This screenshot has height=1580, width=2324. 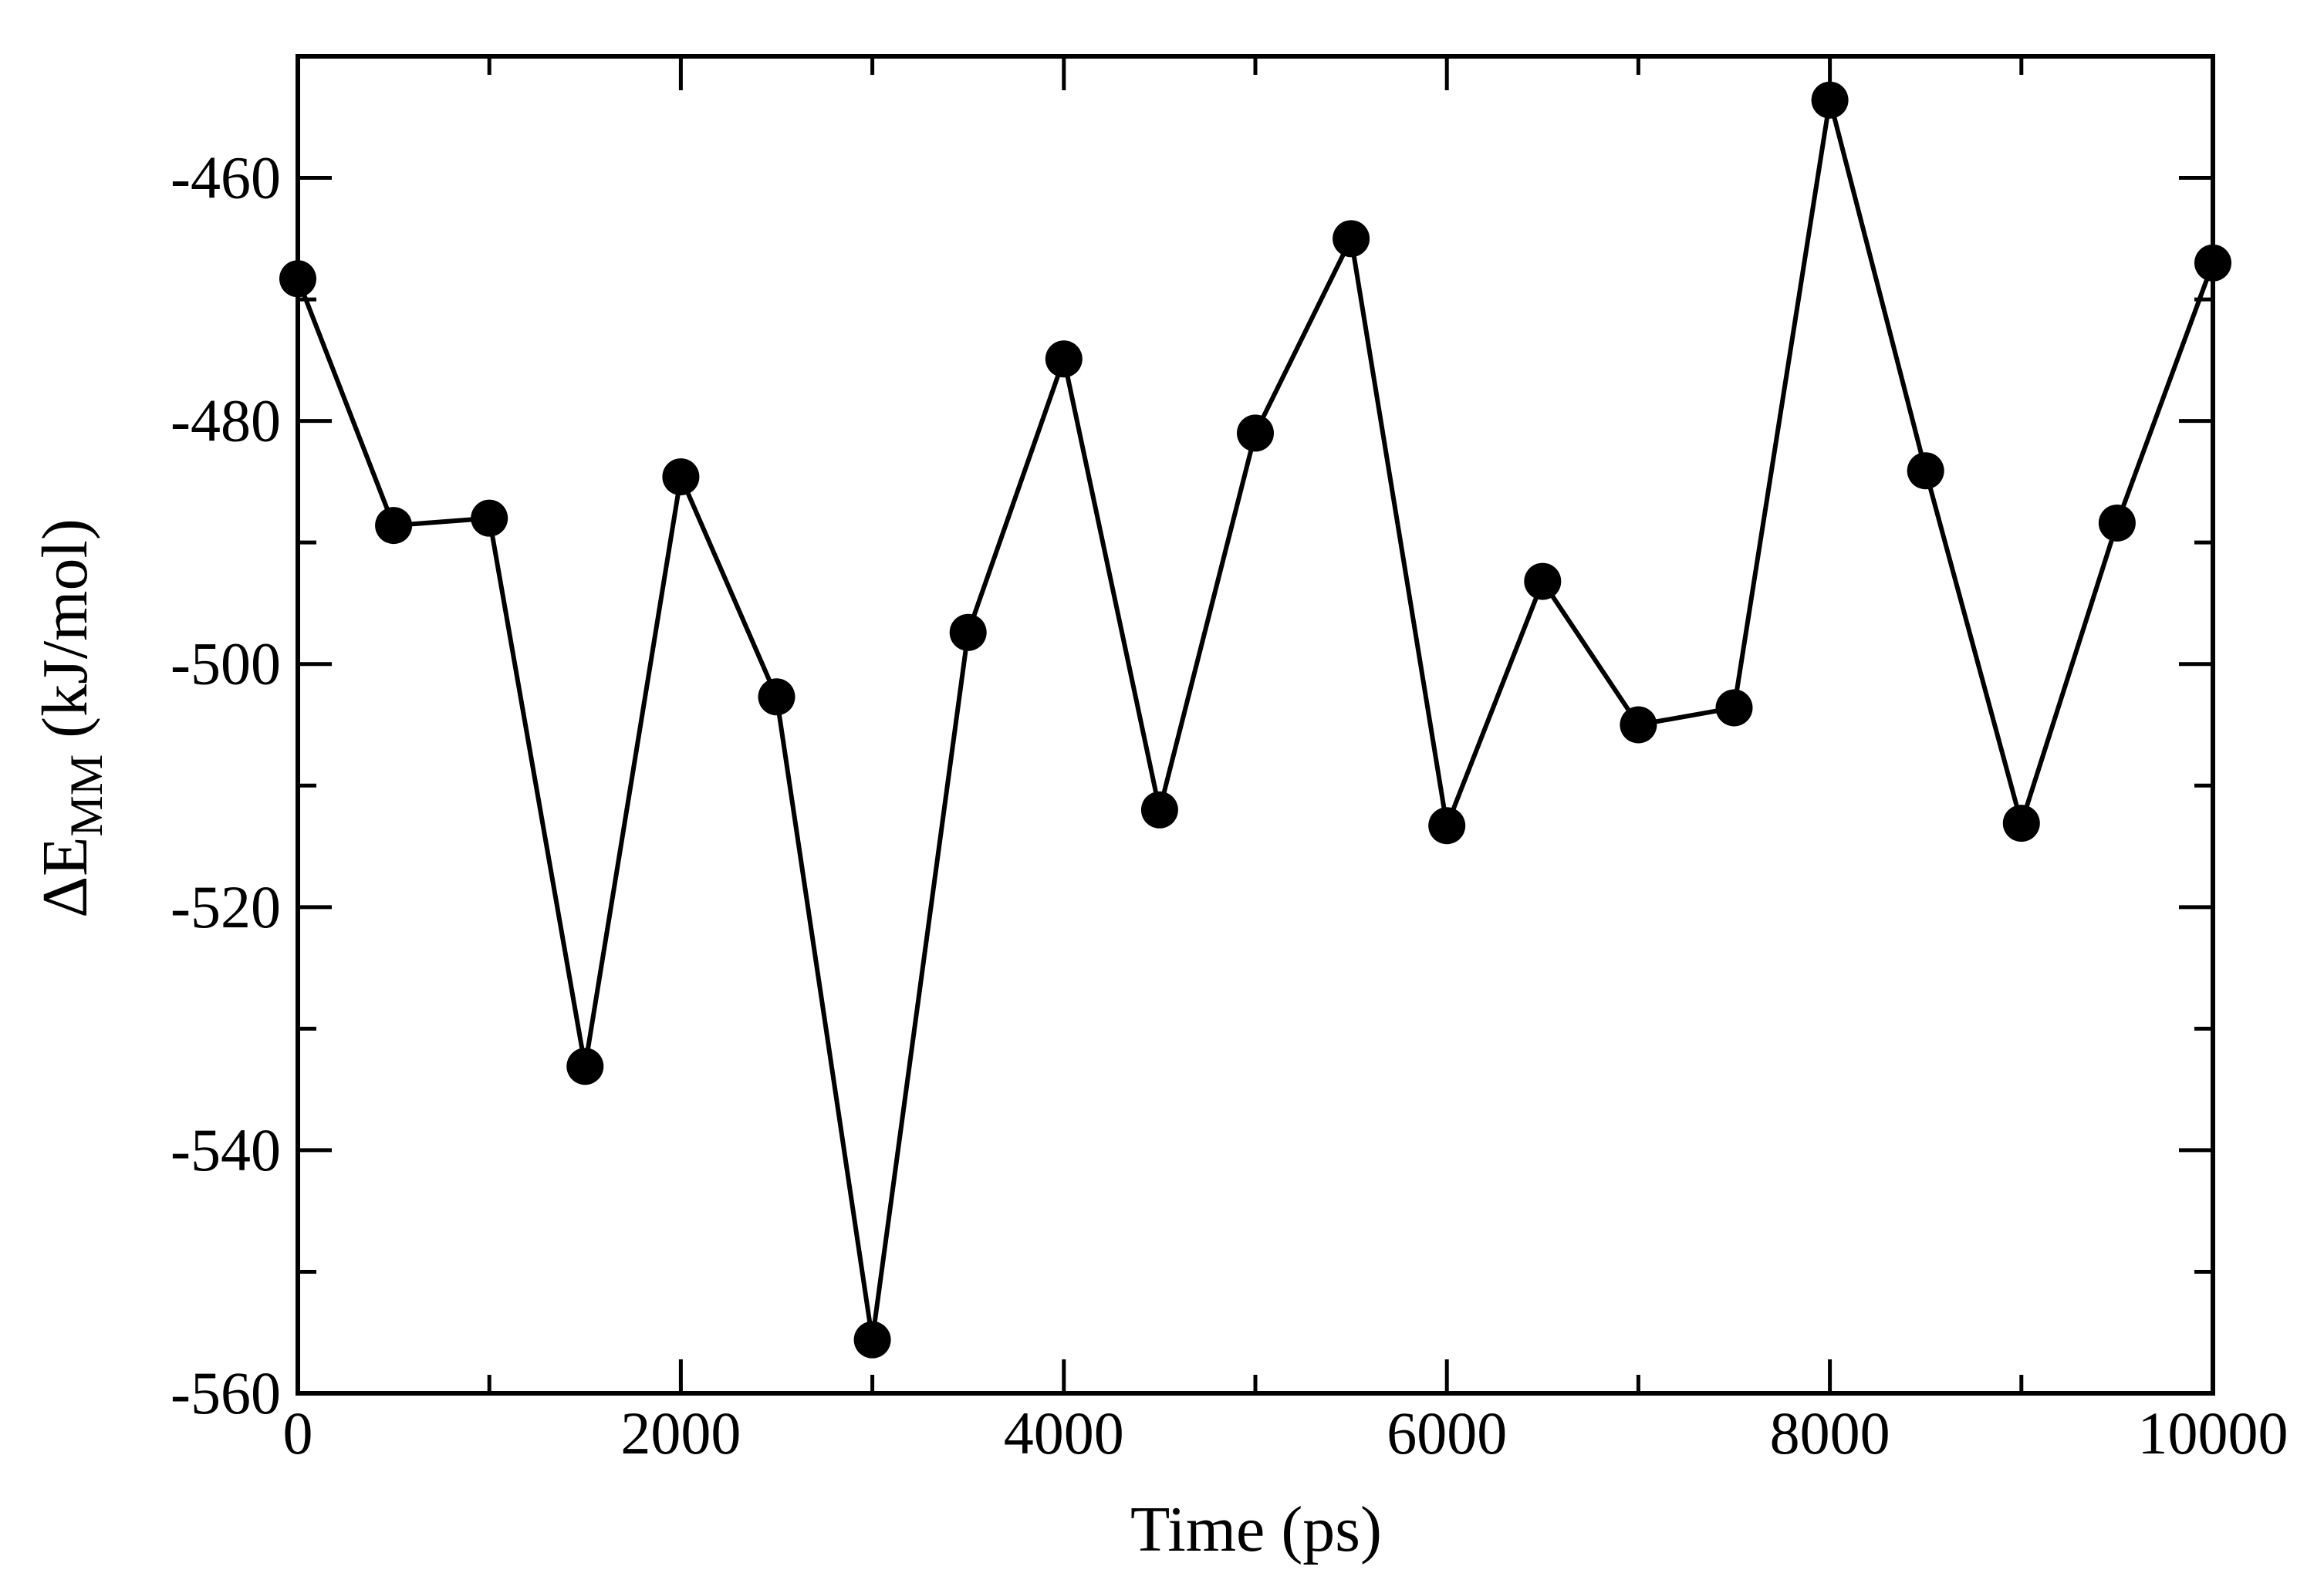 I want to click on x-tick-label: 2000, so click(x=680, y=1433).